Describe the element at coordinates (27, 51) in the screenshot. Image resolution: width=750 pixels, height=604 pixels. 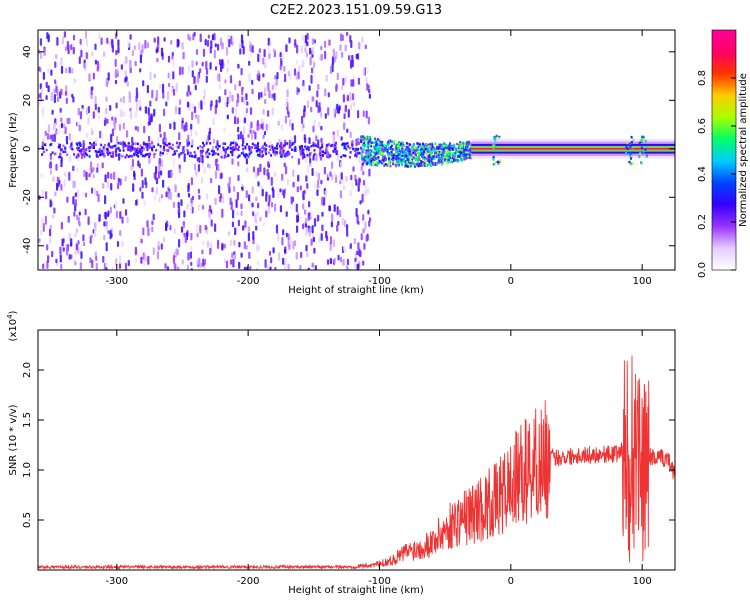
I see `y-tick-label: 40` at that location.